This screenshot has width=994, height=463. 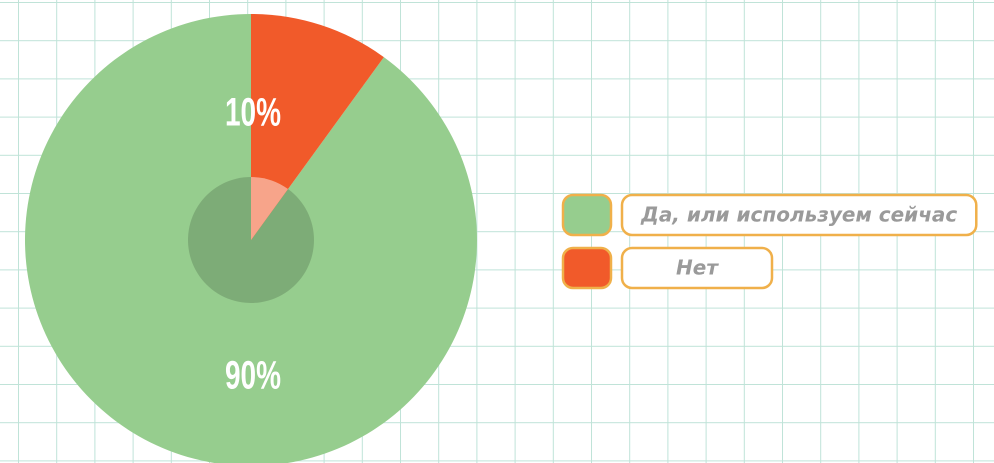 I want to click on slice-label: 90%, so click(x=253, y=376).